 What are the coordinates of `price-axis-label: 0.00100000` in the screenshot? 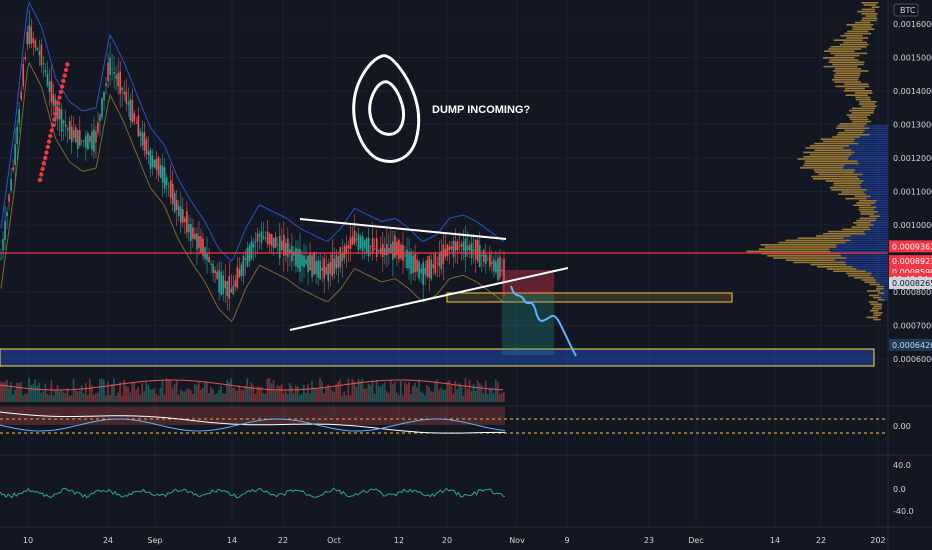 It's located at (912, 225).